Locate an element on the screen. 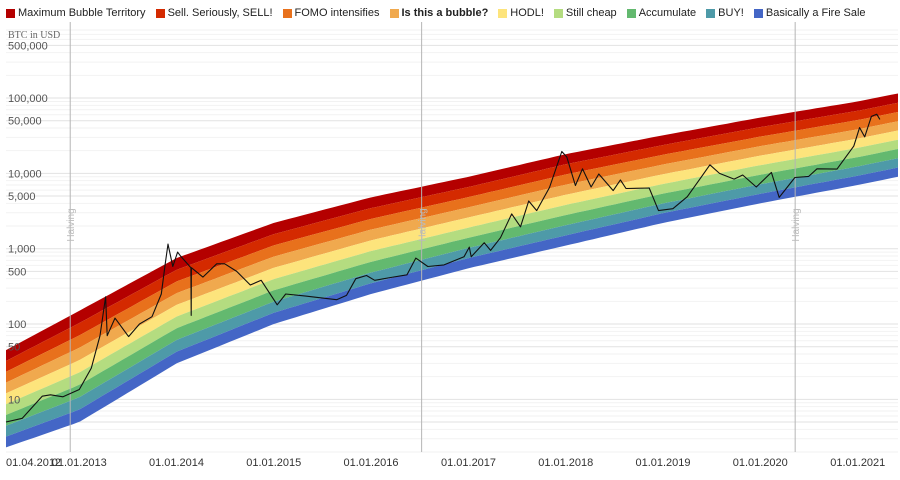 The width and height of the screenshot is (900, 480). y-tick-label: 50,000 is located at coordinates (25, 122).